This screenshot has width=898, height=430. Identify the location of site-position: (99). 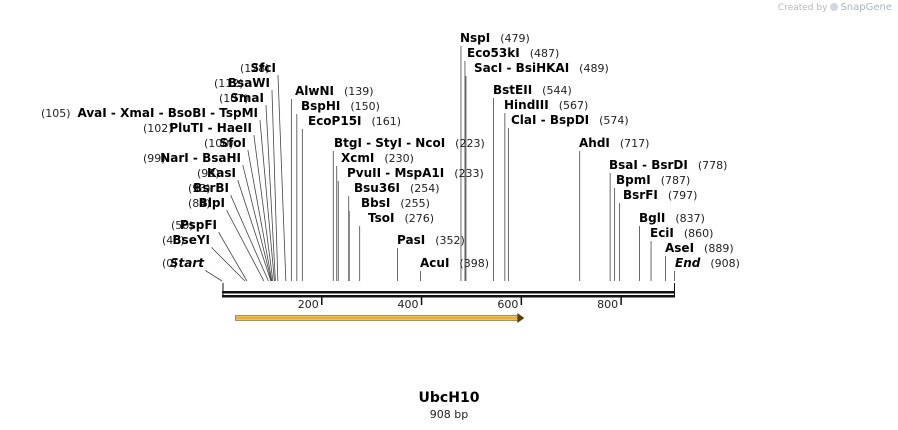
(154, 158).